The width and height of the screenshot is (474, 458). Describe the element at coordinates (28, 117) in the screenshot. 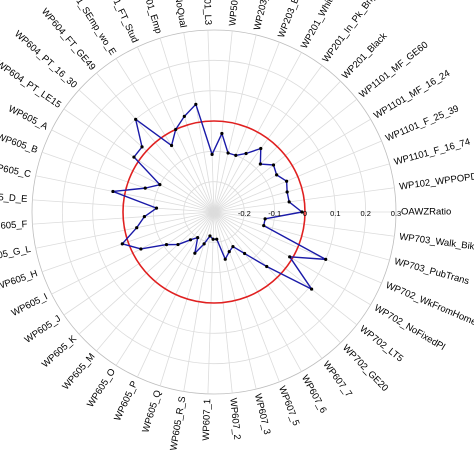

I see `category-label: WP605_A` at that location.